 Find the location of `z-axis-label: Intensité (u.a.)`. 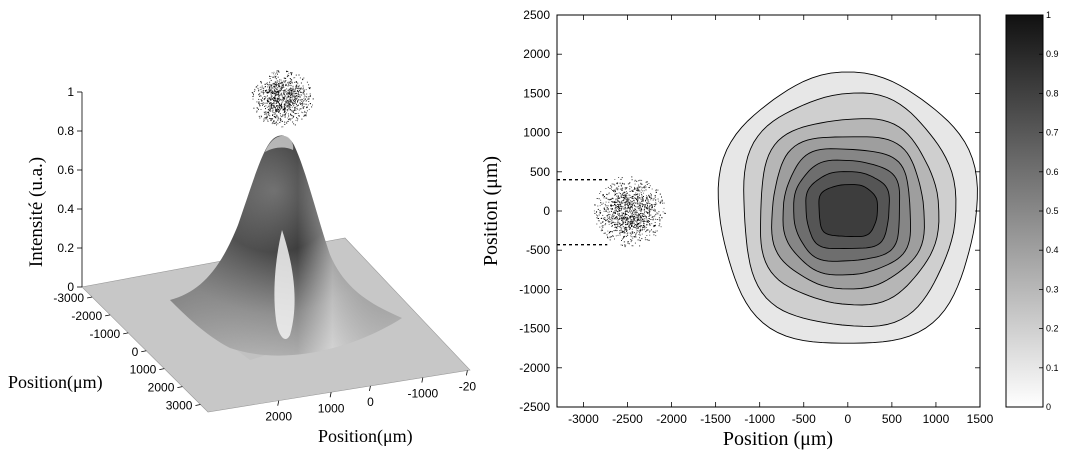

z-axis-label: Intensité (u.a.) is located at coordinates (36, 212).